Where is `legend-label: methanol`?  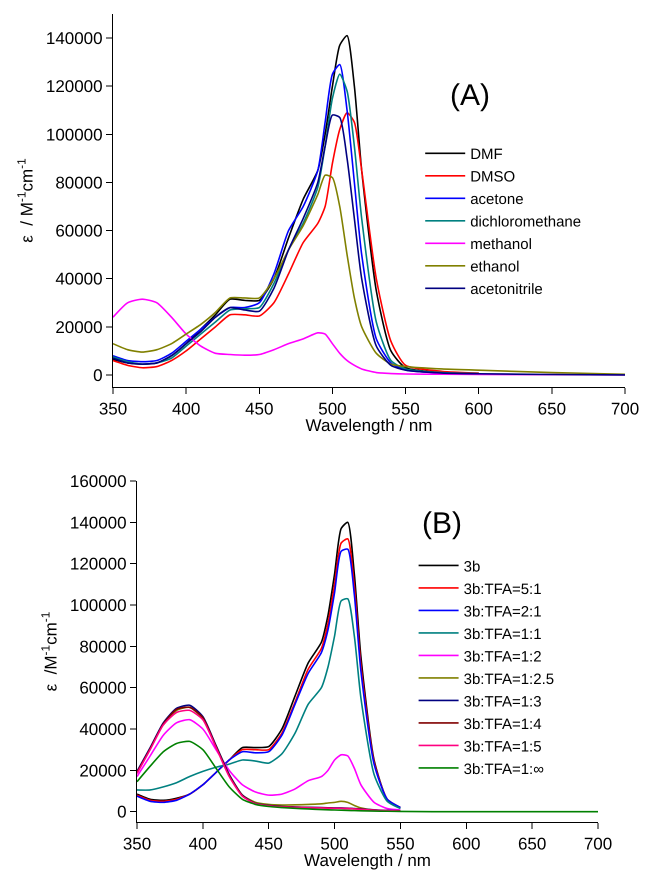 legend-label: methanol is located at coordinates (501, 245).